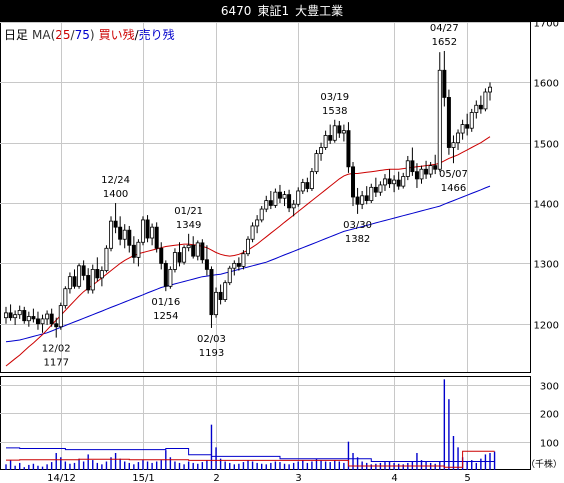 The image size is (564, 483). I want to click on company-name: 大豊工業, so click(319, 11).